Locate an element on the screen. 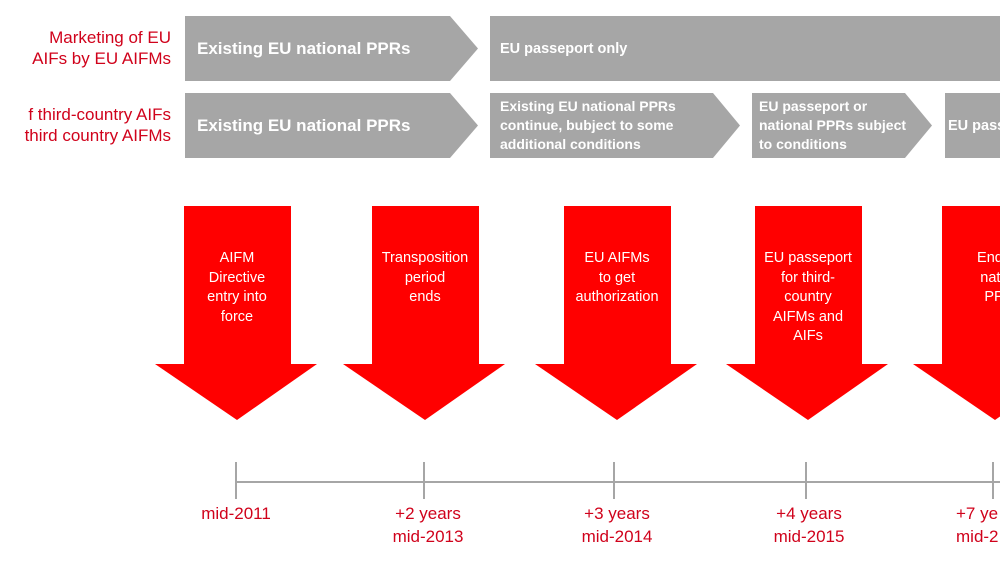  milestone-text-line: period is located at coordinates (425, 277).